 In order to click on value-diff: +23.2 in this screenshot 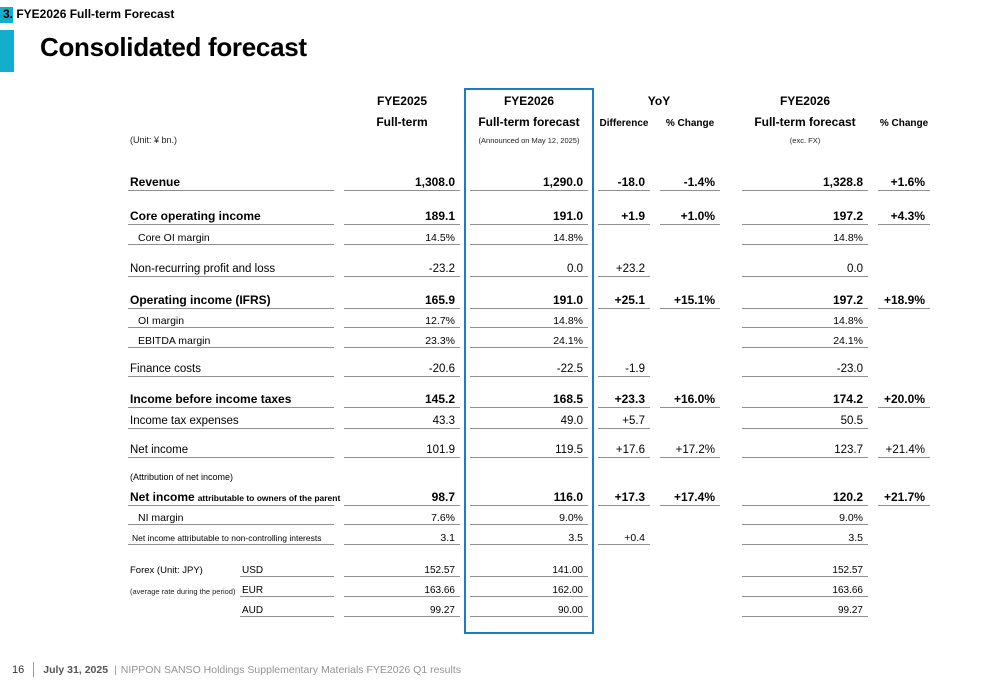, I will do `click(624, 270)`.